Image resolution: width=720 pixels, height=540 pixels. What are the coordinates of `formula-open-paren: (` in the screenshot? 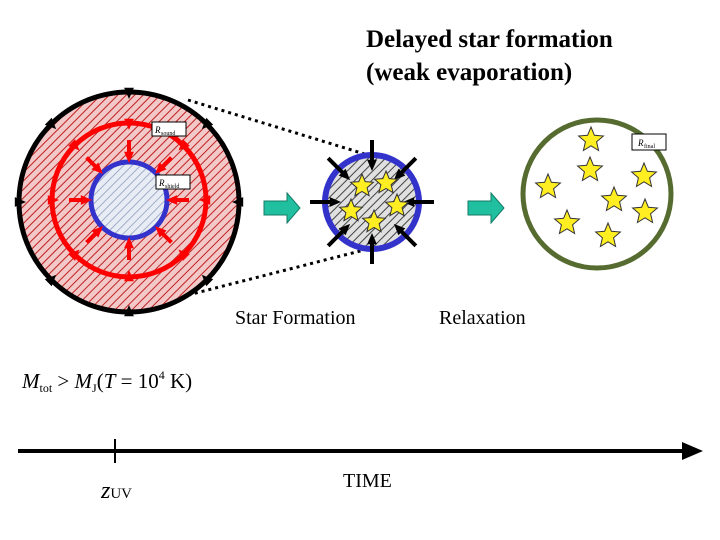 It's located at (100, 381).